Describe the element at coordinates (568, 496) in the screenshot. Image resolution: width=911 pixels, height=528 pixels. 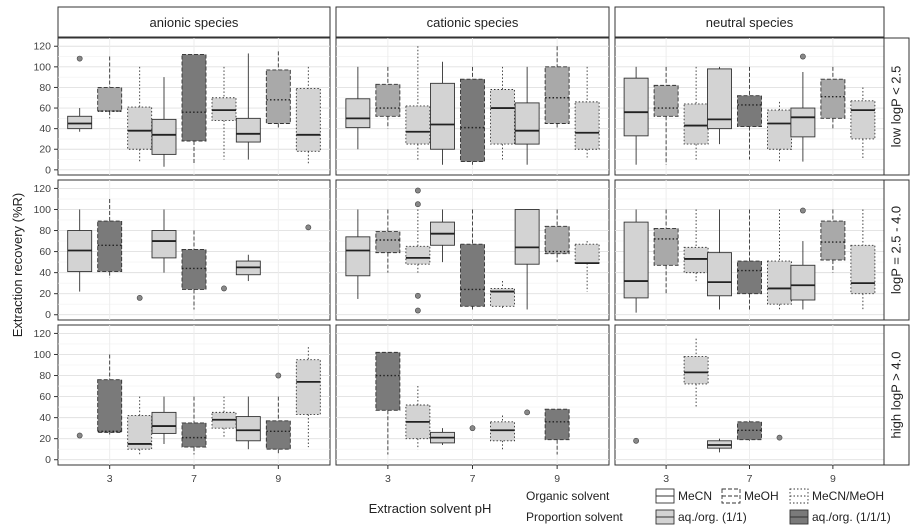
I see `legend-title-organic: Organic solvent` at that location.